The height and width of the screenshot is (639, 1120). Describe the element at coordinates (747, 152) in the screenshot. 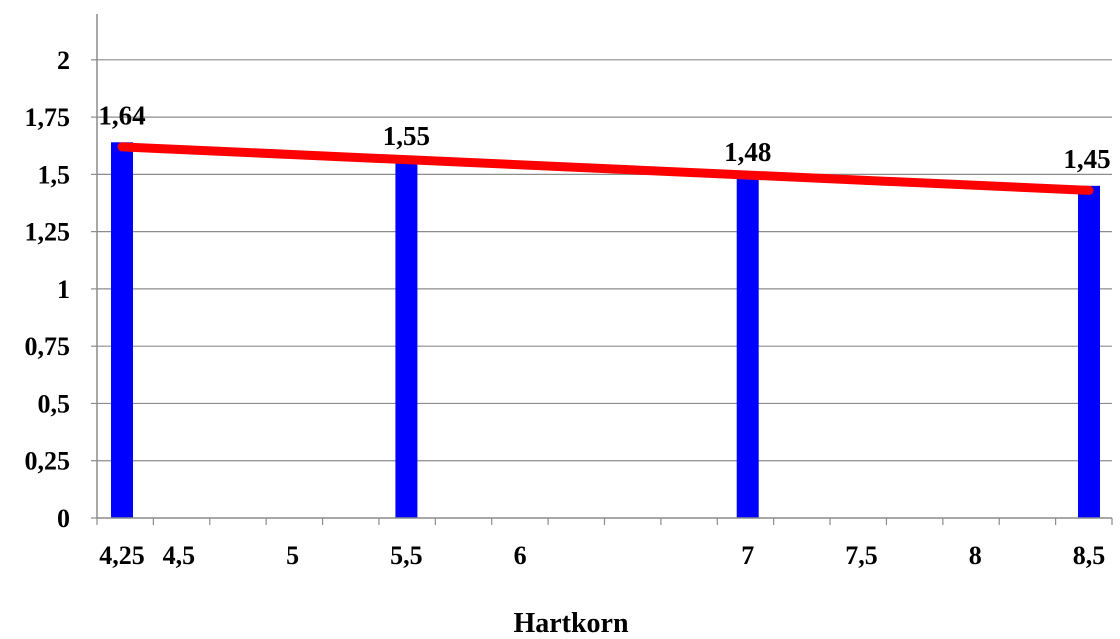

I see `data-label: 1,48` at that location.